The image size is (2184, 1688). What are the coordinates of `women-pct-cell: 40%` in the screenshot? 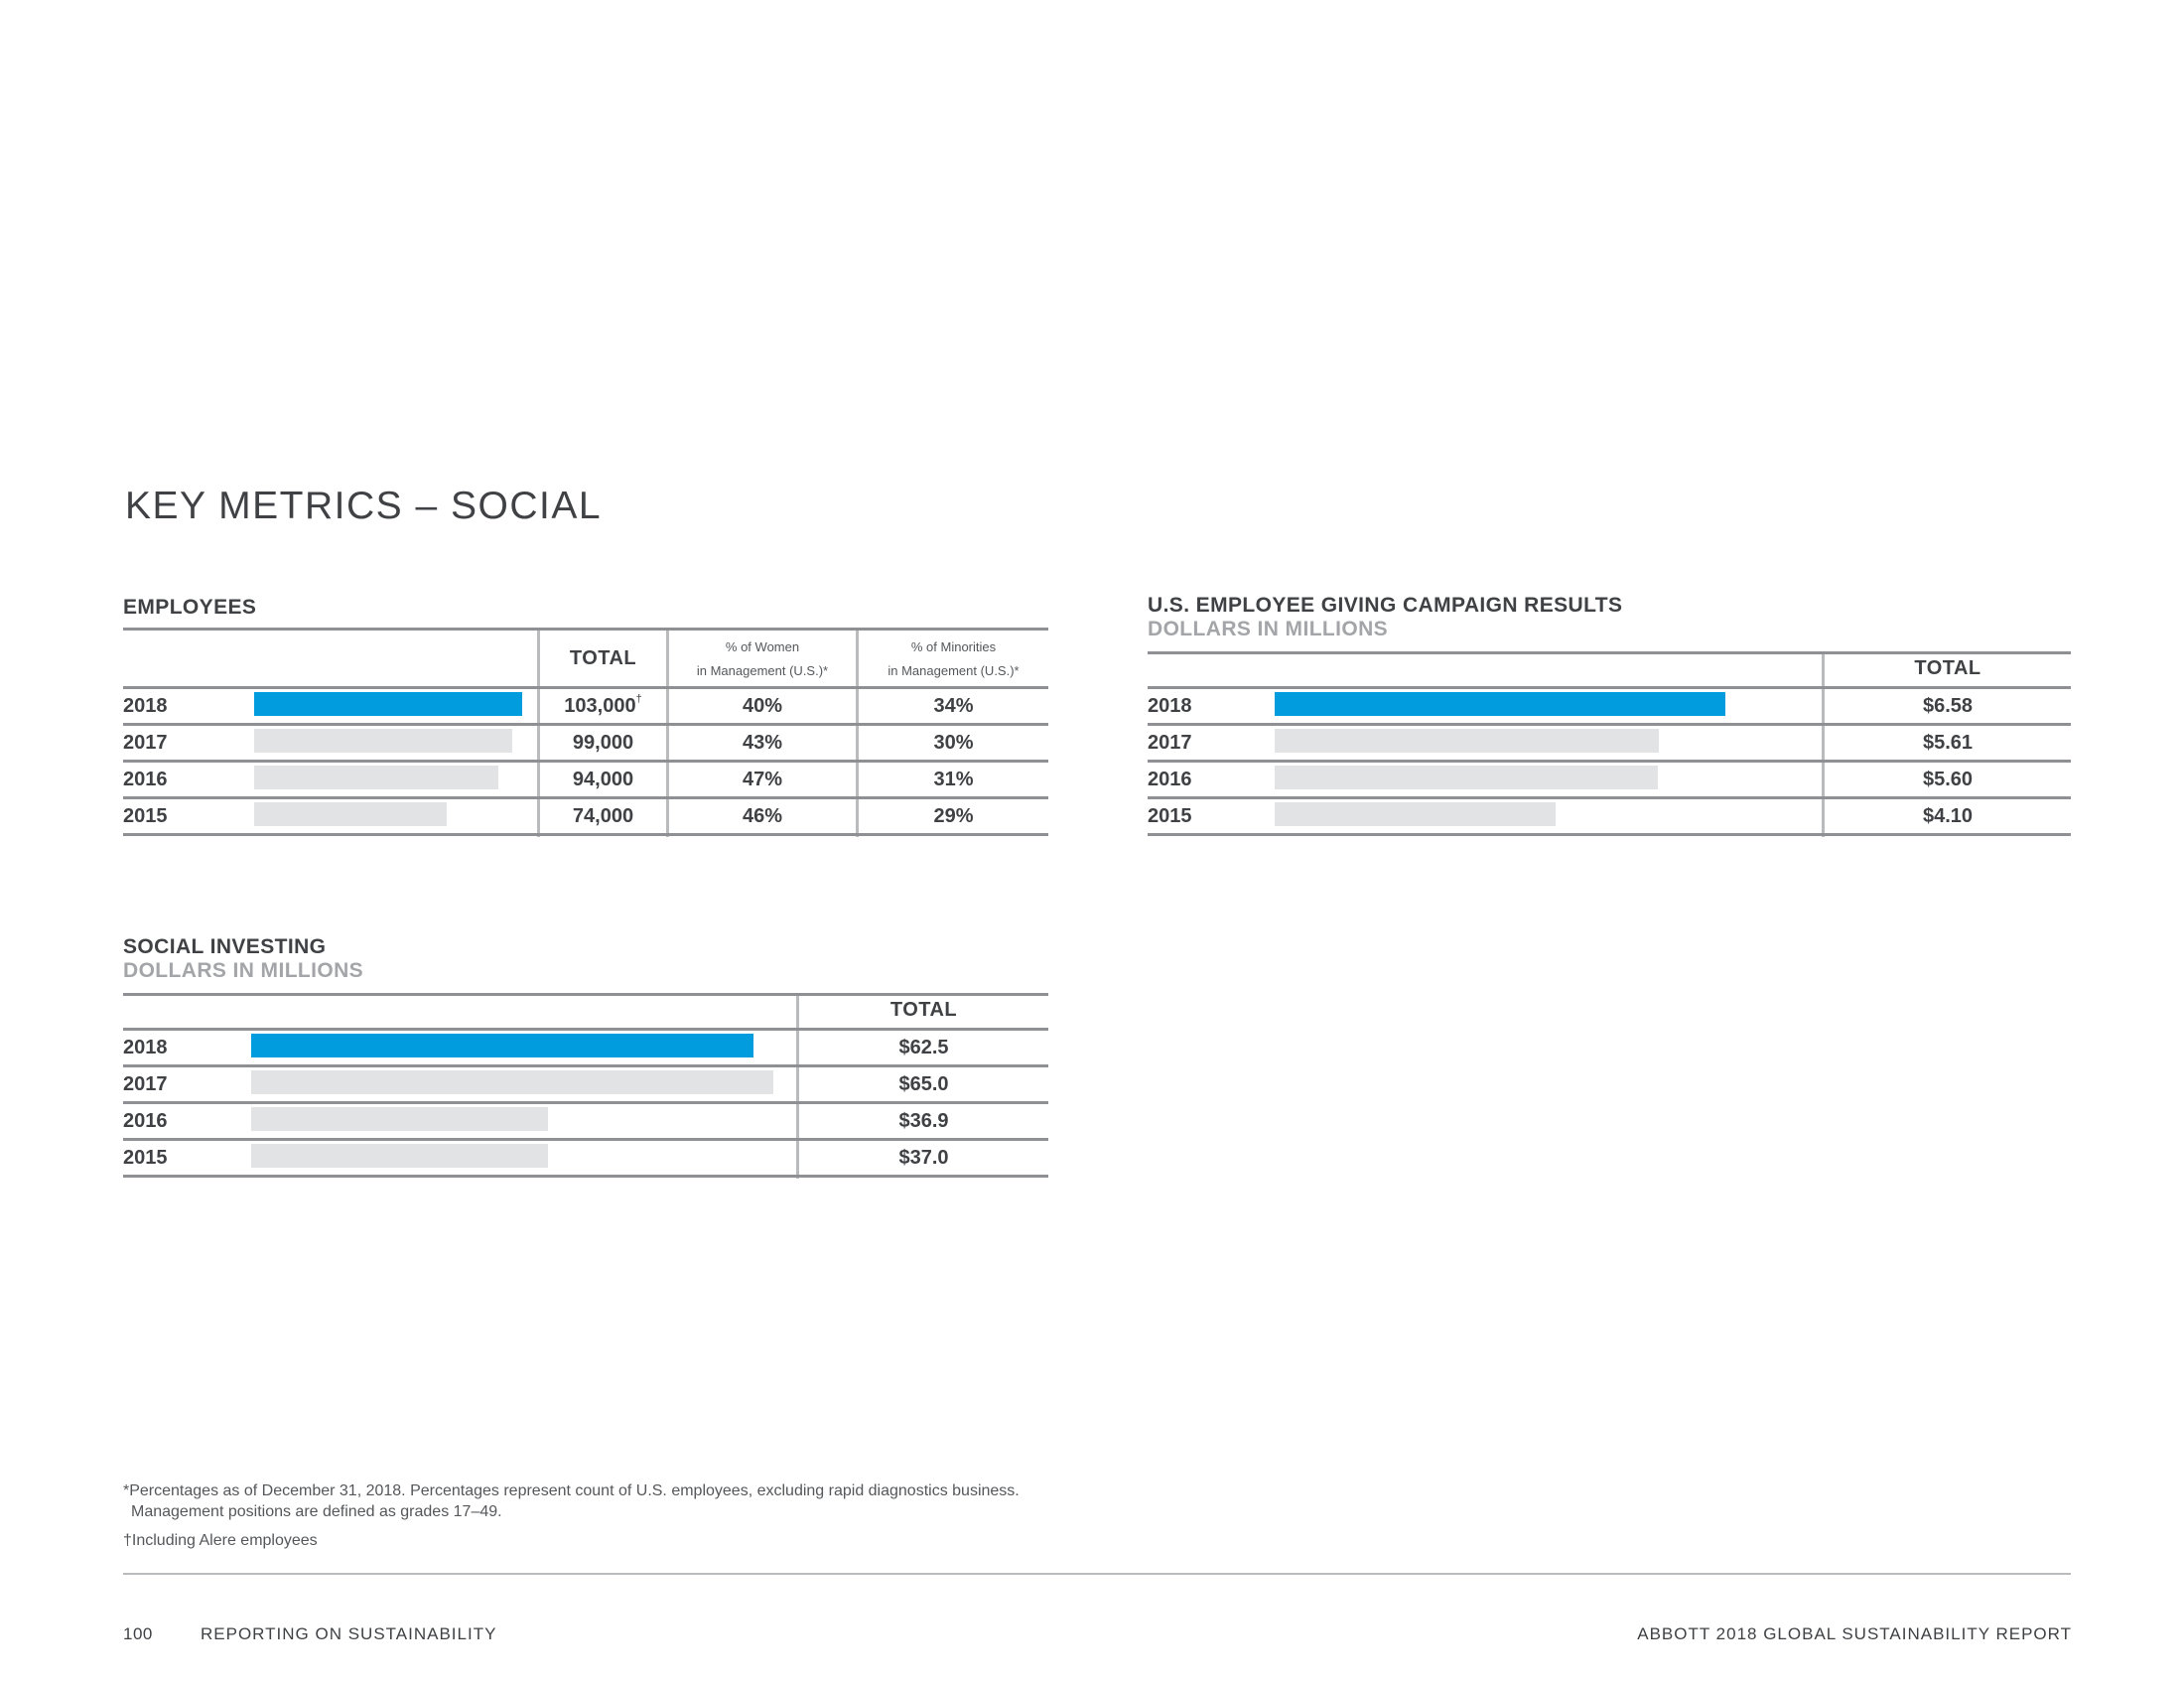 It's located at (762, 706).